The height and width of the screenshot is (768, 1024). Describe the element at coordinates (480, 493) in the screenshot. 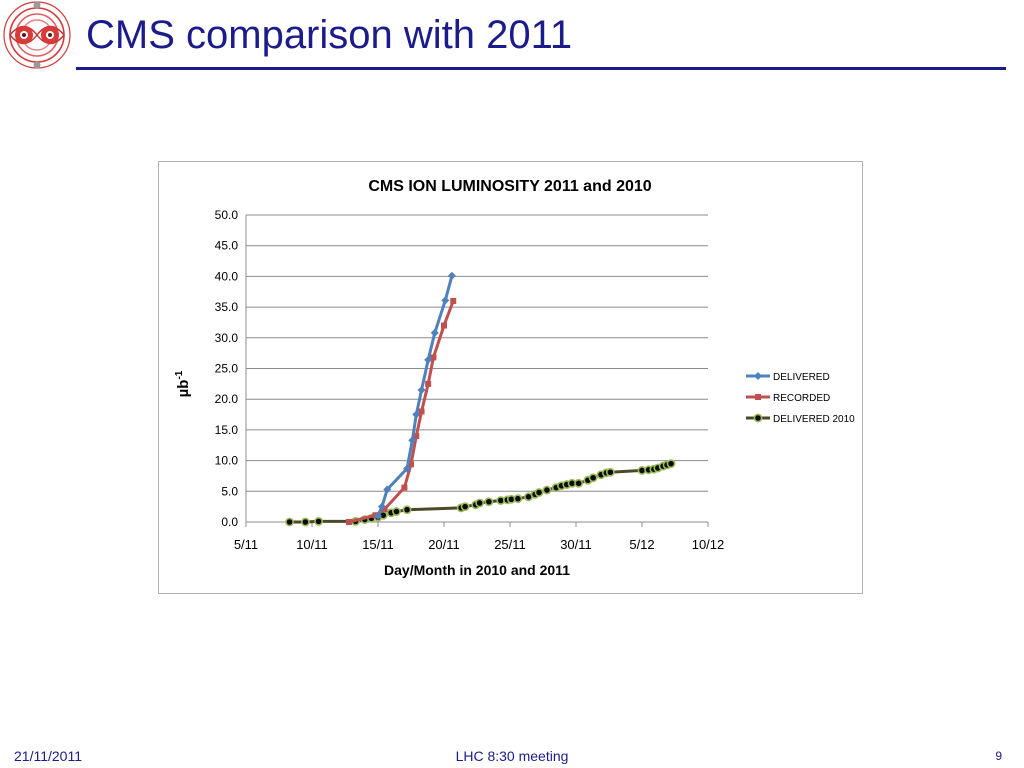

I see `series-delivered-2010` at that location.